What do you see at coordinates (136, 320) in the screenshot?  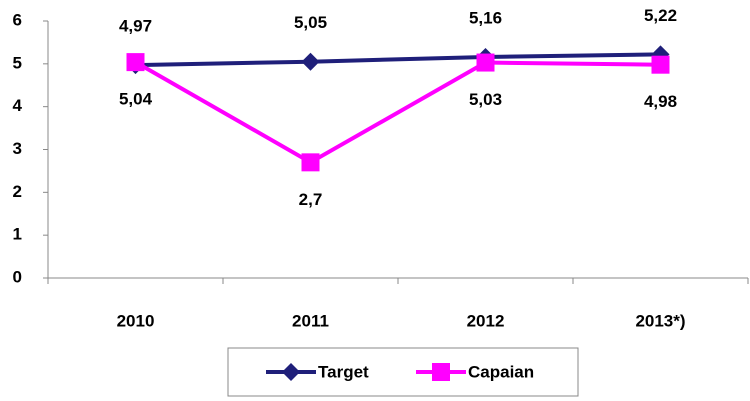 I see `x-tick-label: 2010` at bounding box center [136, 320].